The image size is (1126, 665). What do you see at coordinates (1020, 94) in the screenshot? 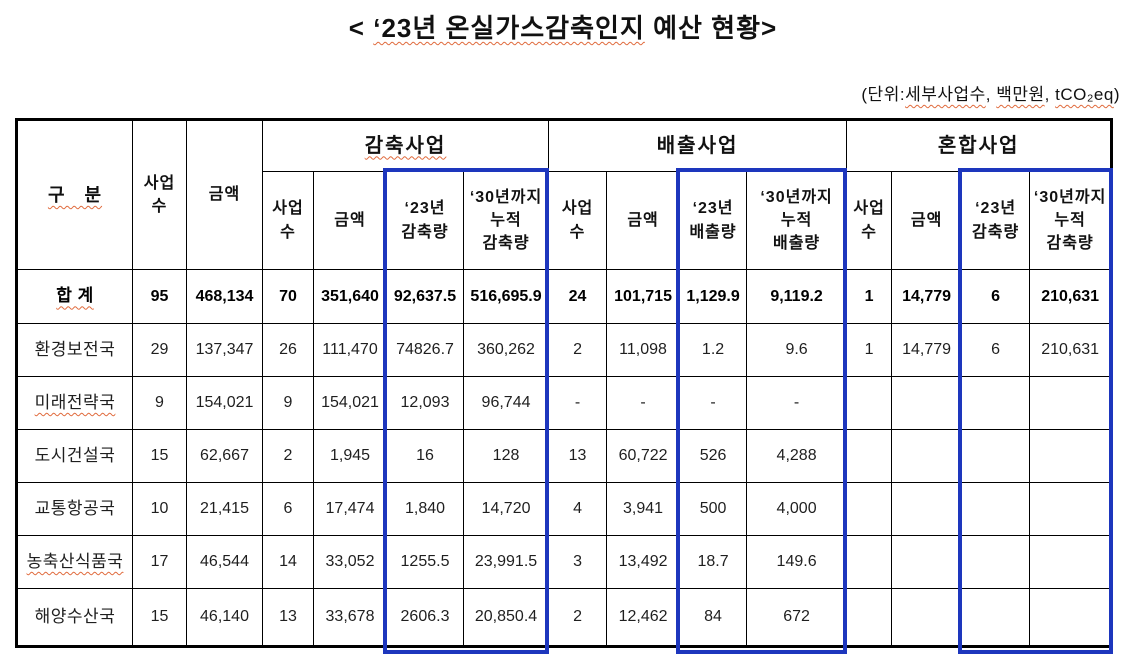
I see `unit-million-won: 백만원` at bounding box center [1020, 94].